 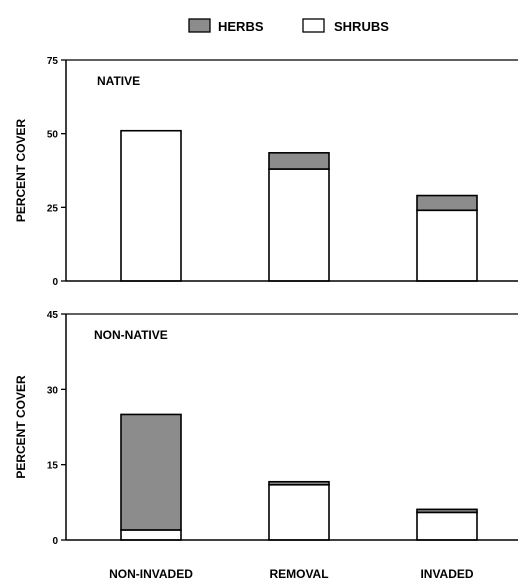 What do you see at coordinates (446, 573) in the screenshot?
I see `category-label-invaded: INVADED` at bounding box center [446, 573].